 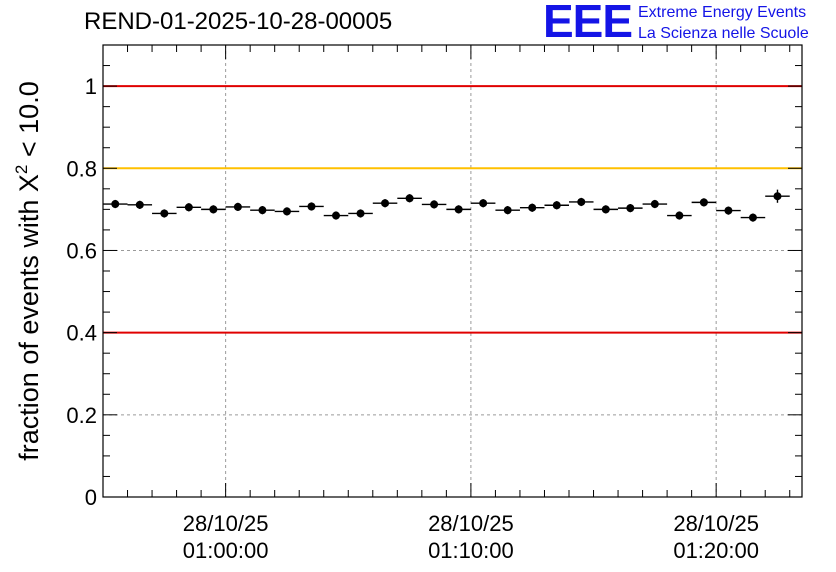 What do you see at coordinates (81, 168) in the screenshot?
I see `y-tick-label: 0.8` at bounding box center [81, 168].